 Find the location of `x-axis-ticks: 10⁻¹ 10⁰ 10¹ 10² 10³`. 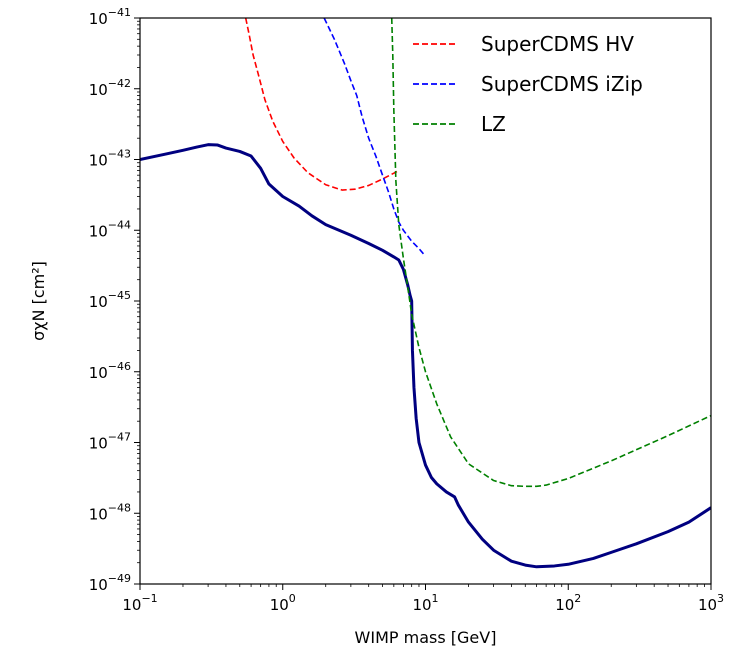

x-axis-ticks: 10⁻¹ 10⁰ 10¹ 10² 10³ is located at coordinates (423, 599).